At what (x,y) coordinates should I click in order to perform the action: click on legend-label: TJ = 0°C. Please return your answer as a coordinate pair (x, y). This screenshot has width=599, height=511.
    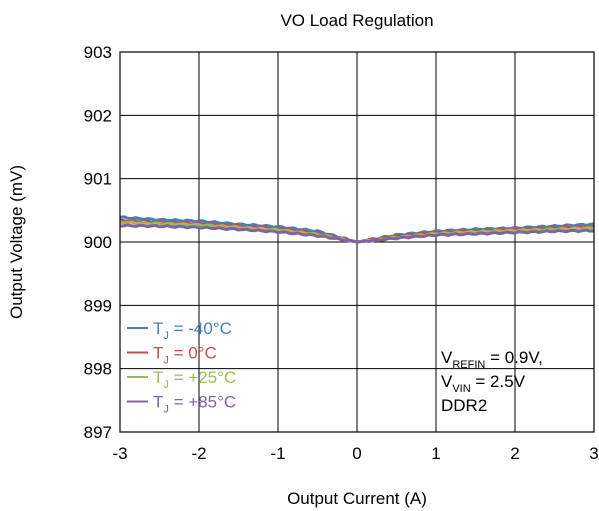
    Looking at the image, I should click on (185, 355).